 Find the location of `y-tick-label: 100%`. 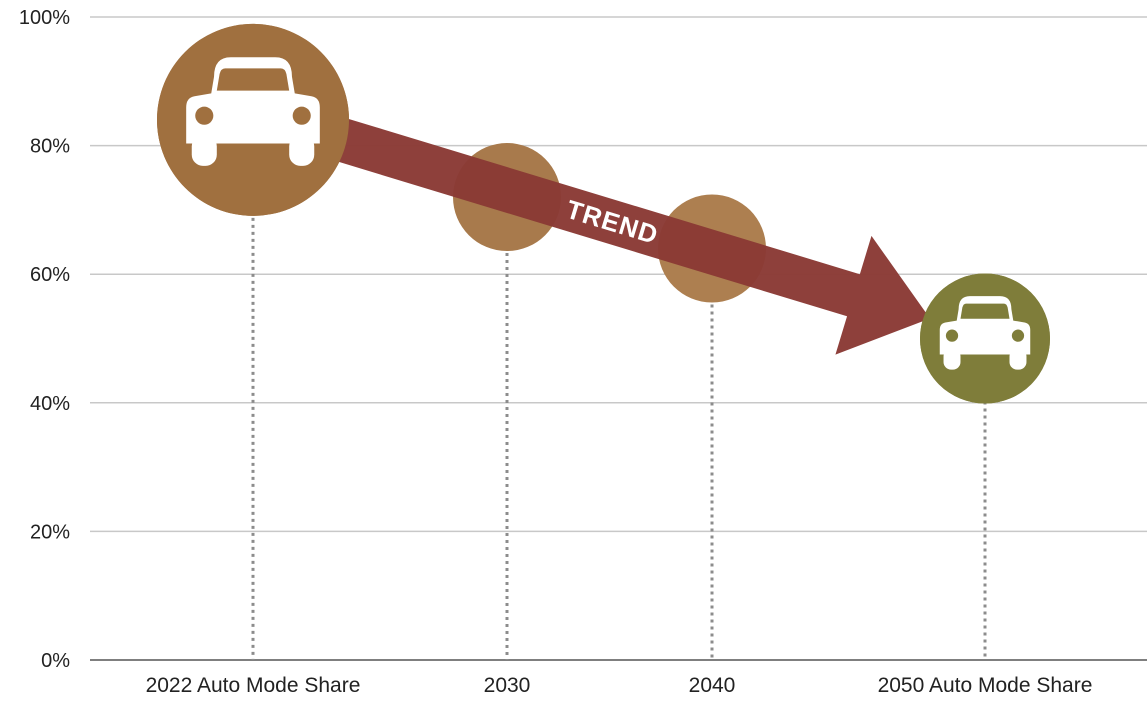

y-tick-label: 100% is located at coordinates (44, 18).